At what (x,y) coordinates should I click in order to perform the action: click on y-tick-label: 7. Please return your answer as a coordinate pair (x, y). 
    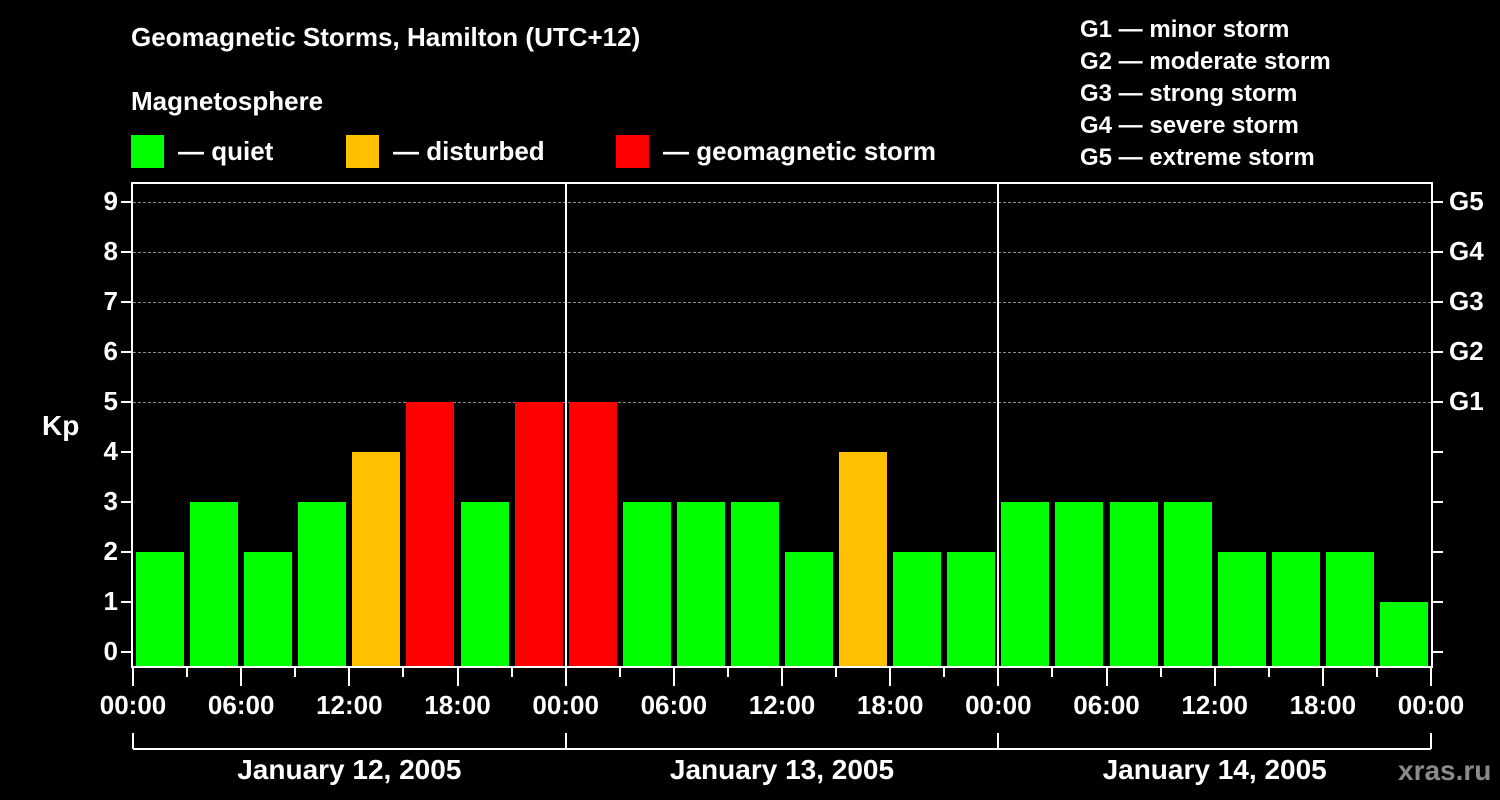
    Looking at the image, I should click on (110, 301).